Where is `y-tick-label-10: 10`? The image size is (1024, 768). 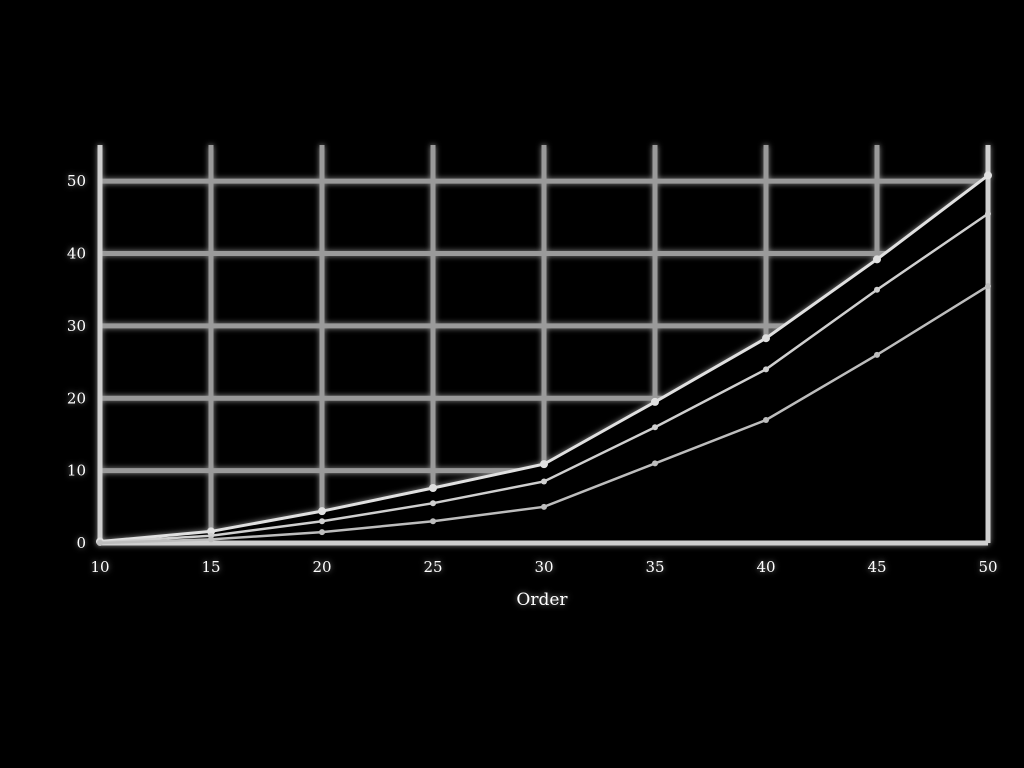
y-tick-label-10: 10 is located at coordinates (76, 471).